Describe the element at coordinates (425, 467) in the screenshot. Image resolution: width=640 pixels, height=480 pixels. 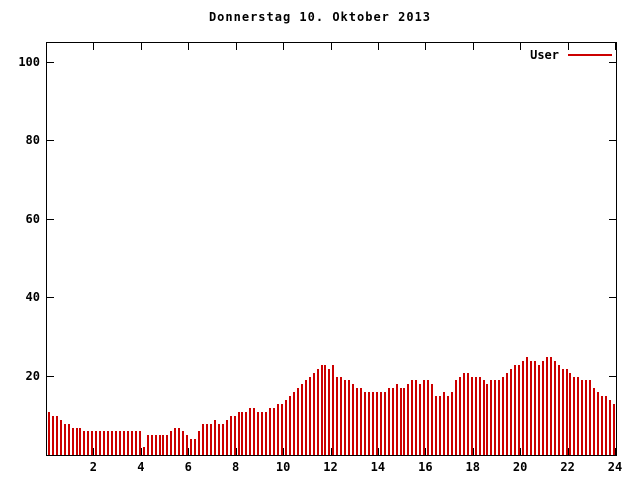
I see `x-tick-label: 16` at that location.